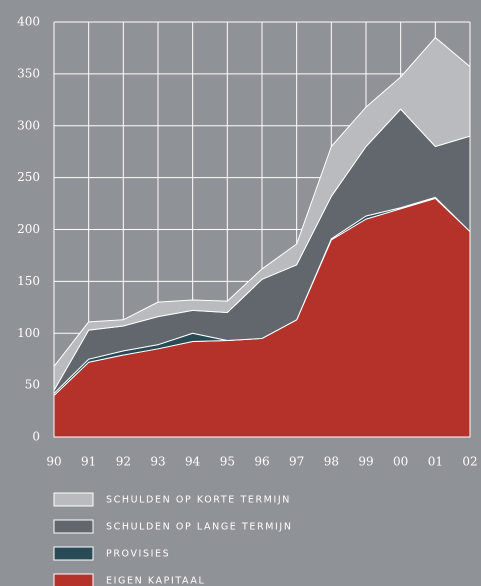 The image size is (481, 586). I want to click on x-tick-label: 90, so click(53, 462).